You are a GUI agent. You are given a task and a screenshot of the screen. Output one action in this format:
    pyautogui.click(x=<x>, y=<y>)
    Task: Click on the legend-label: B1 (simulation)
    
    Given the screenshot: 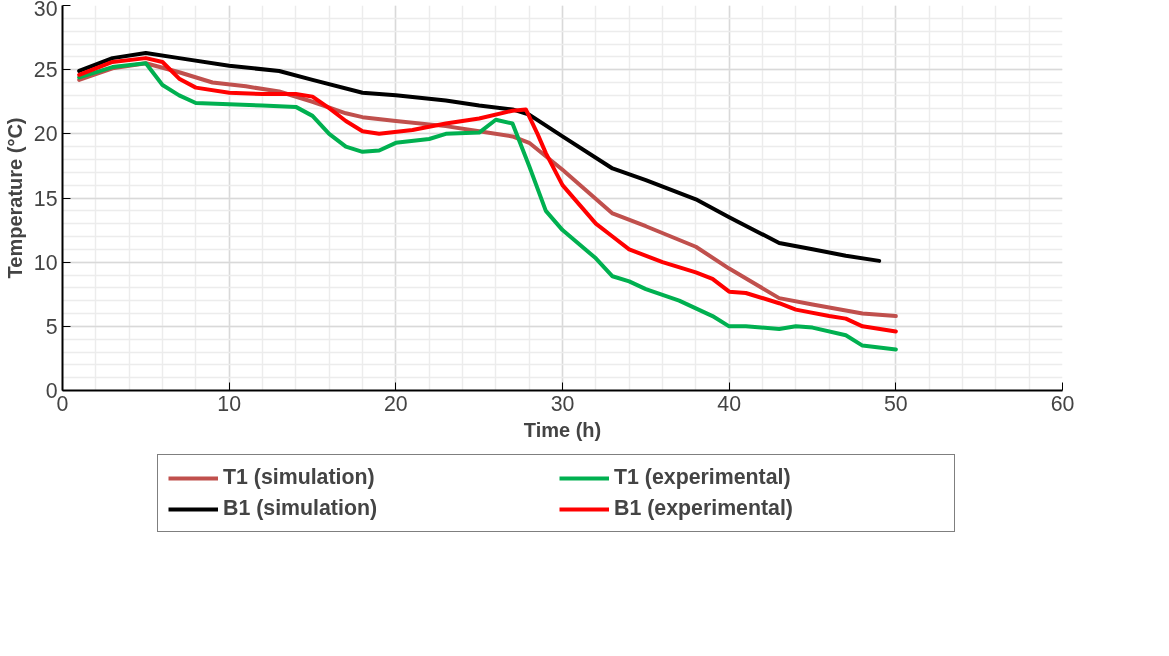 What is the action you would take?
    pyautogui.click(x=301, y=508)
    